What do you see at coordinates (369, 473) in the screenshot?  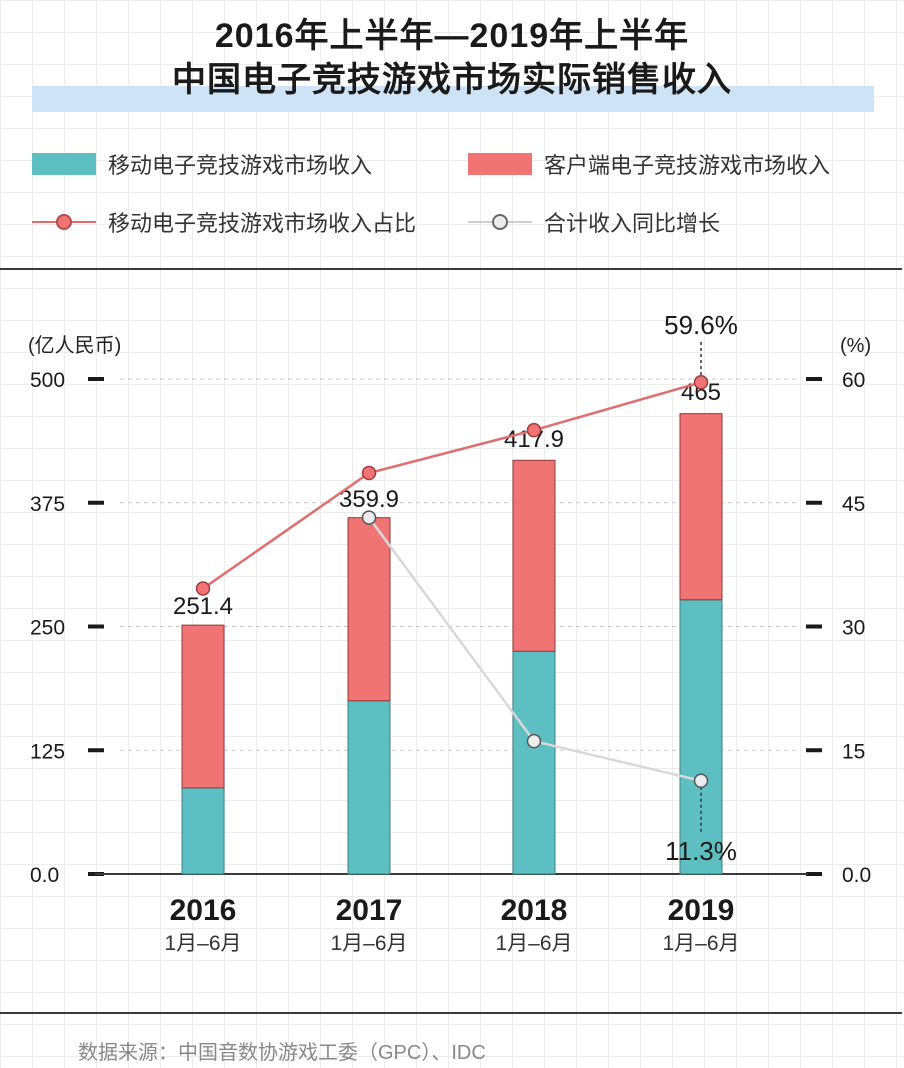 I see `point-mobile-share-2017` at bounding box center [369, 473].